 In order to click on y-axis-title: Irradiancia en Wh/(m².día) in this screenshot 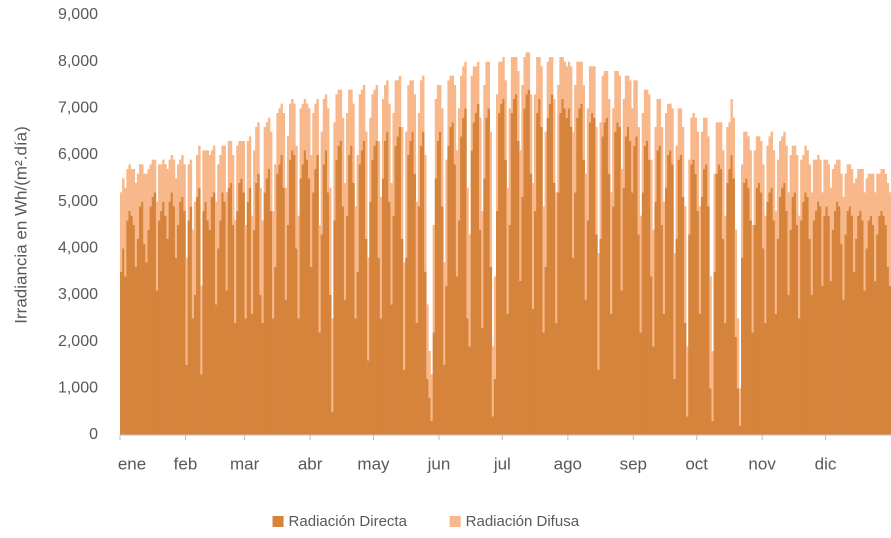, I will do `click(20, 224)`.